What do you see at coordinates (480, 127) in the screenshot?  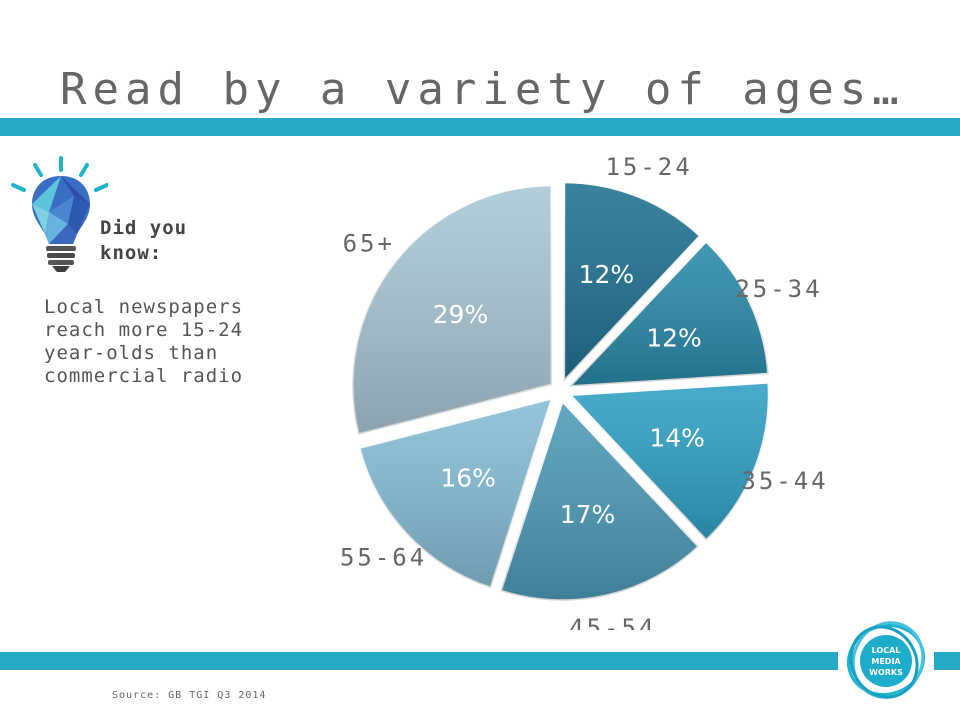 I see `top-accent-band` at bounding box center [480, 127].